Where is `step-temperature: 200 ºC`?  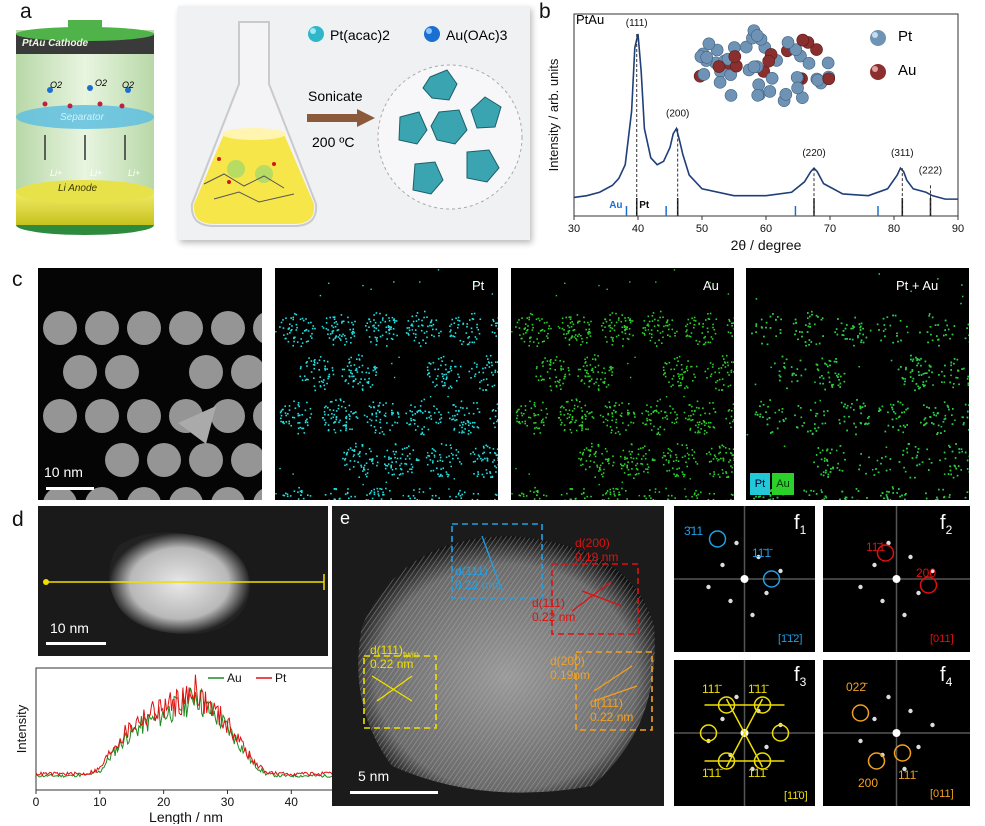
step-temperature: 200 ºC is located at coordinates (333, 142).